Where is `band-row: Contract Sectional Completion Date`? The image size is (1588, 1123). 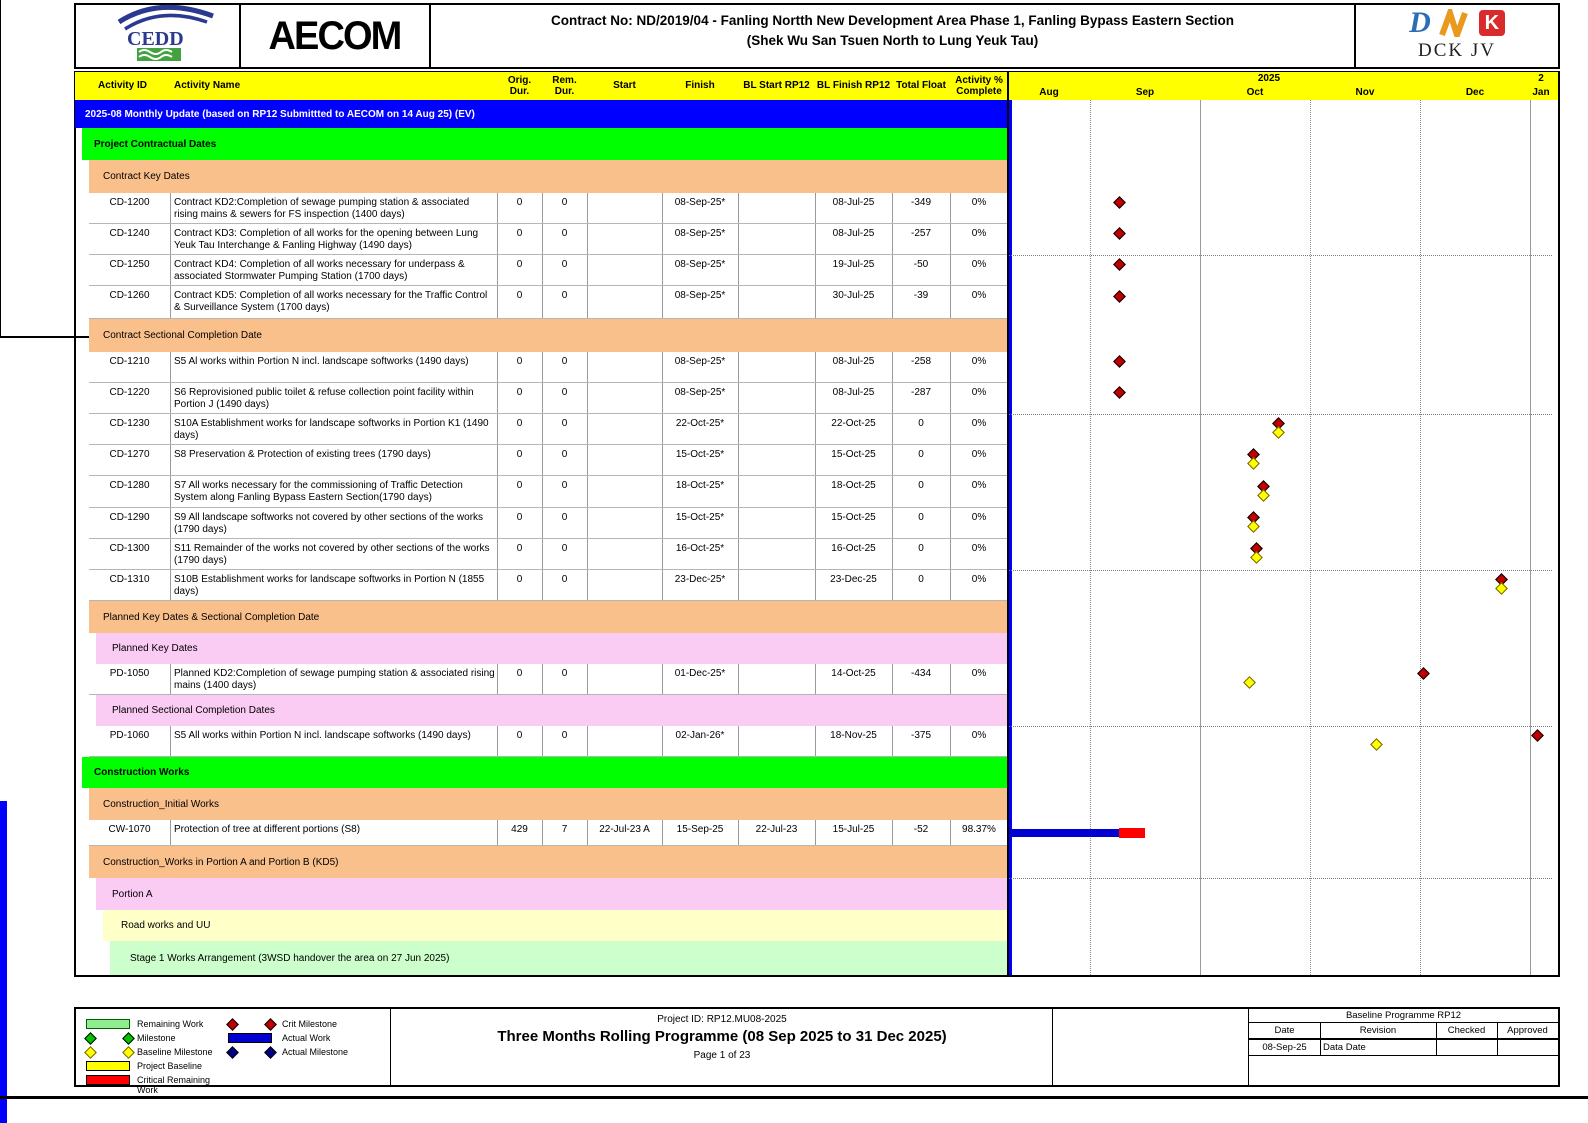 band-row: Contract Sectional Completion Date is located at coordinates (548, 335).